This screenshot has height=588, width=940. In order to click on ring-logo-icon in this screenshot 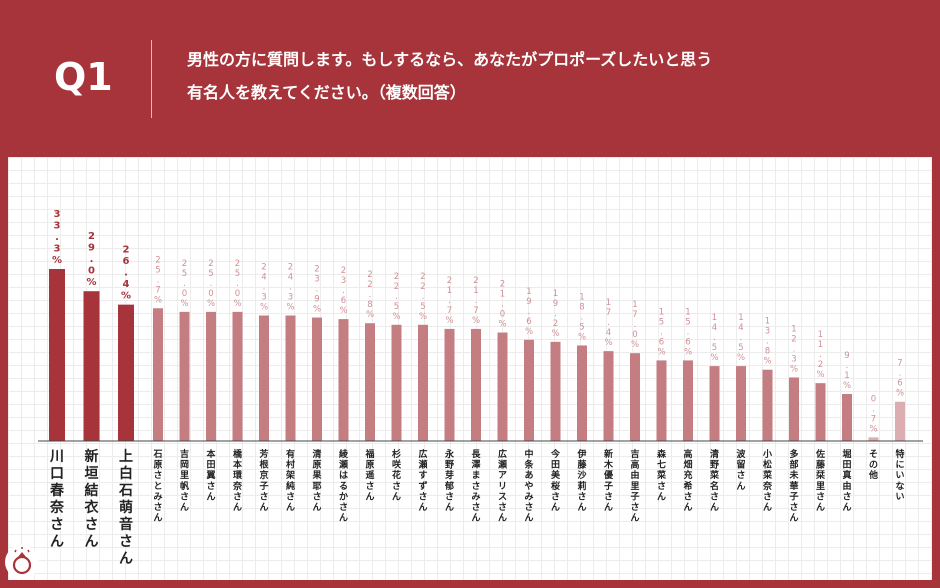, I will do `click(22, 562)`.